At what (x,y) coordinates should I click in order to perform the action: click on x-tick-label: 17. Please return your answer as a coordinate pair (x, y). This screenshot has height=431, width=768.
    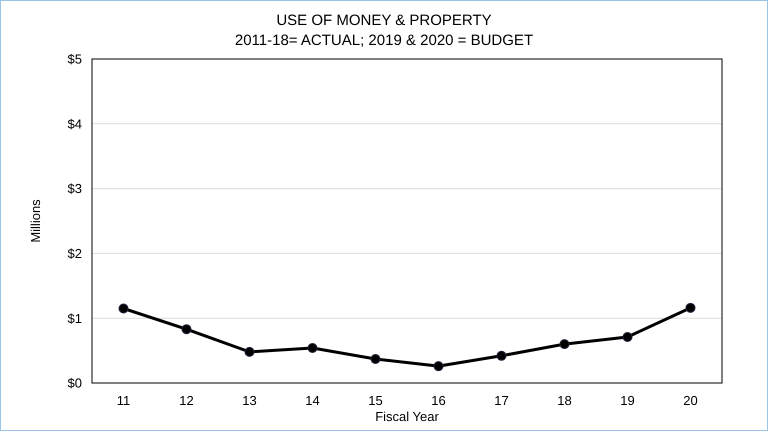
    Looking at the image, I should click on (501, 400).